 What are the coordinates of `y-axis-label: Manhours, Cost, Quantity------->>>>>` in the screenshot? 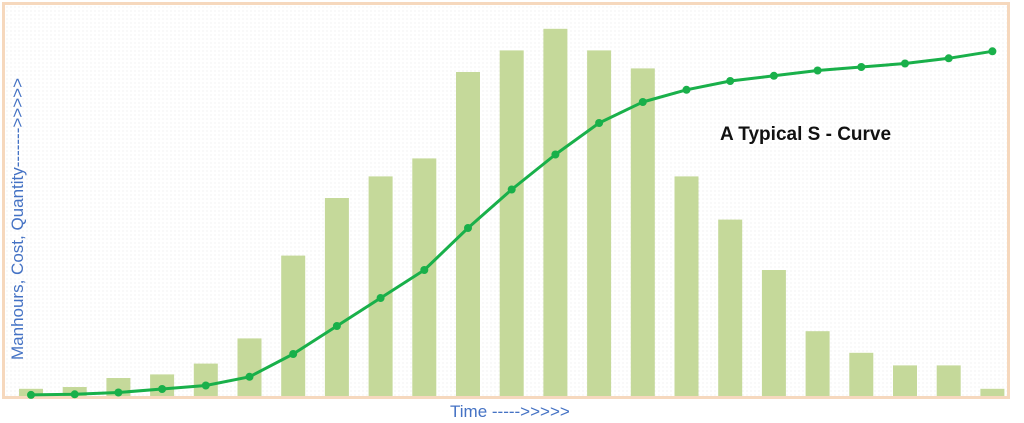 It's located at (17, 218).